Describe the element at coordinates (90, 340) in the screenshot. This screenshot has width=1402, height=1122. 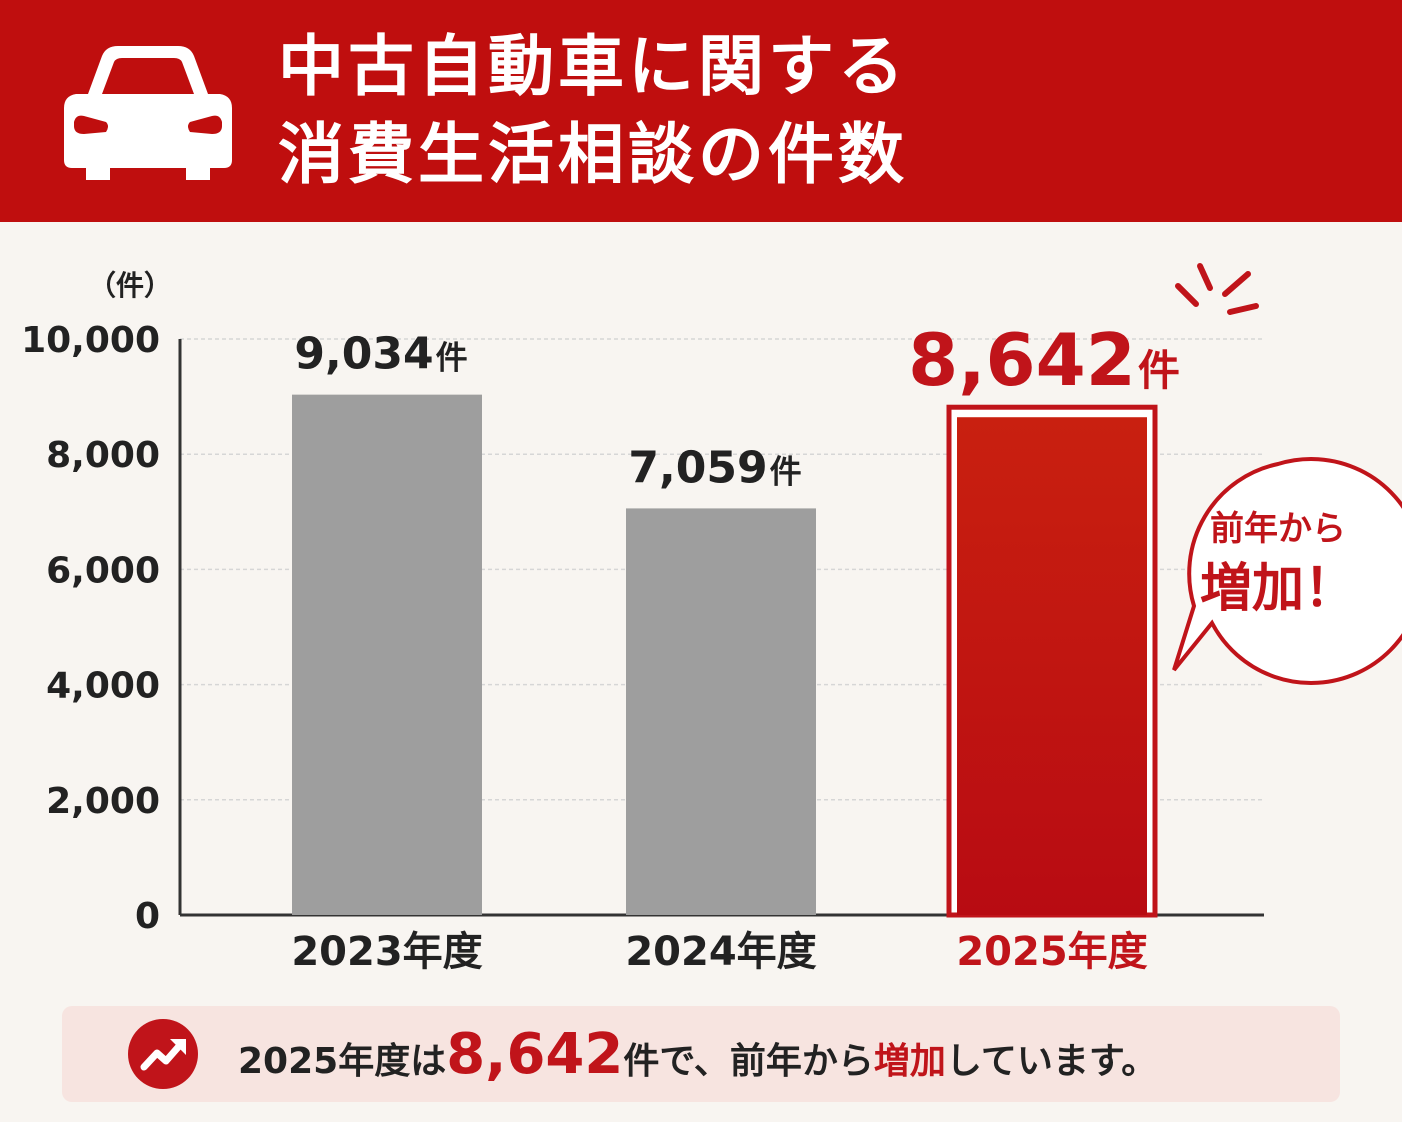
I see `y-tick-label: 10,000` at that location.